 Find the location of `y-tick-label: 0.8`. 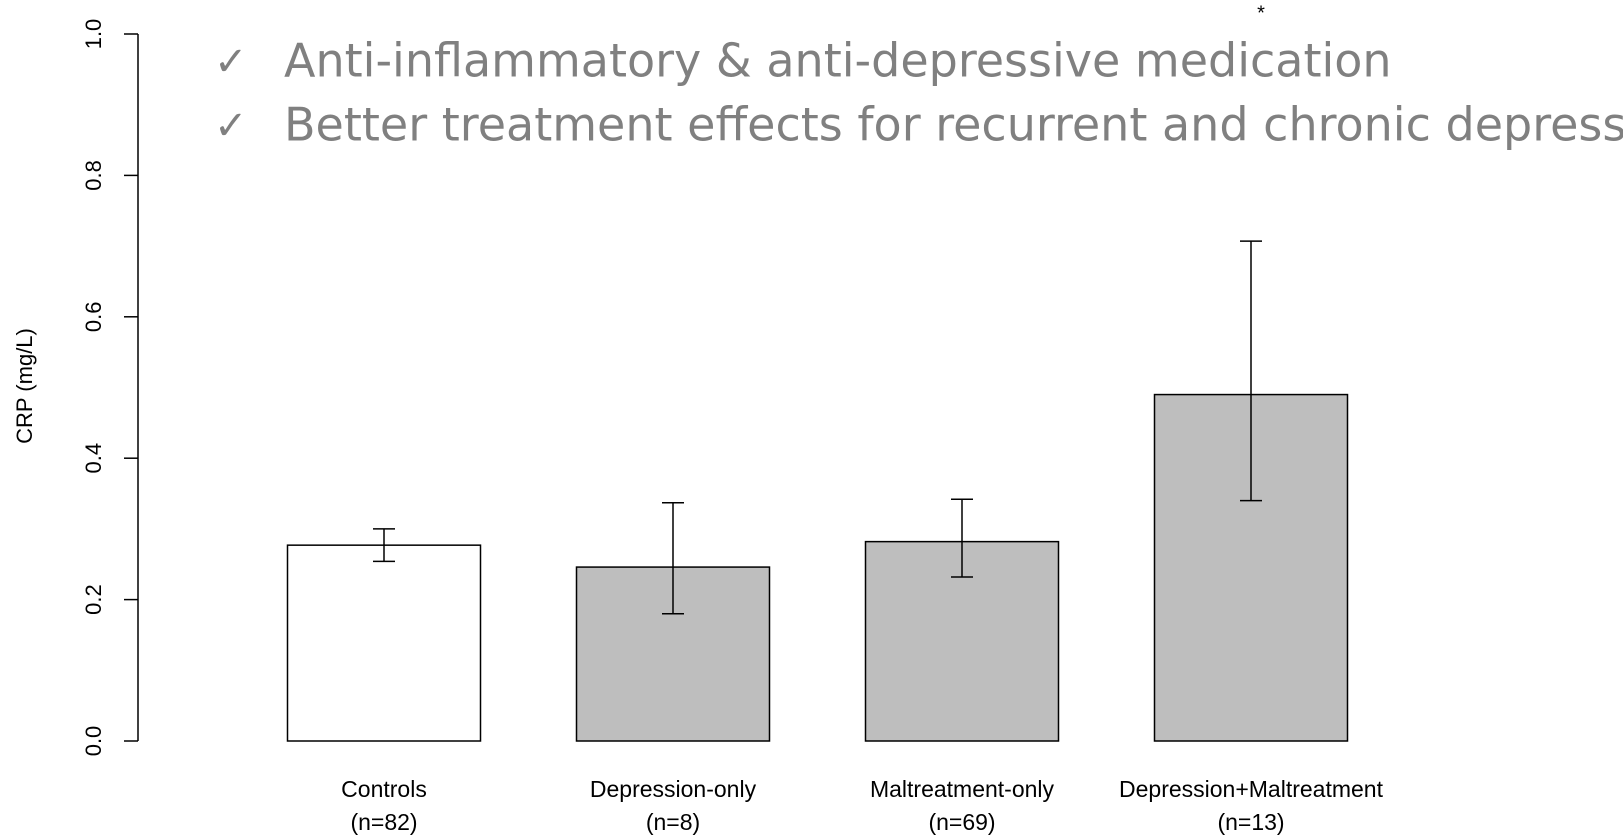

y-tick-label: 0.8 is located at coordinates (93, 175).